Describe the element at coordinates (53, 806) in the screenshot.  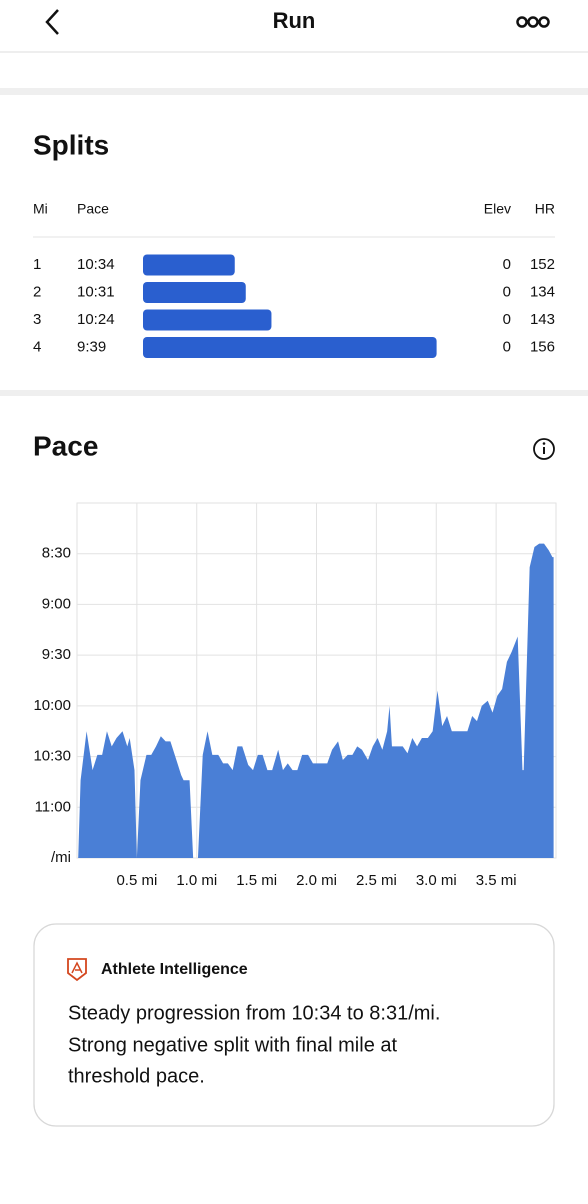
I see `y-tick-label: 11:00` at that location.